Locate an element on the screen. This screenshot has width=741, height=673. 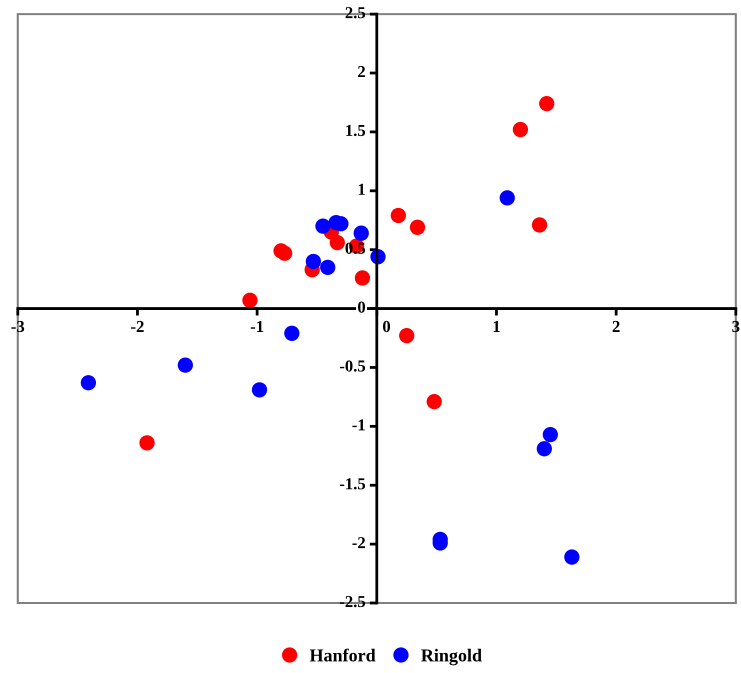
x-tick-label: -3 is located at coordinates (17, 326).